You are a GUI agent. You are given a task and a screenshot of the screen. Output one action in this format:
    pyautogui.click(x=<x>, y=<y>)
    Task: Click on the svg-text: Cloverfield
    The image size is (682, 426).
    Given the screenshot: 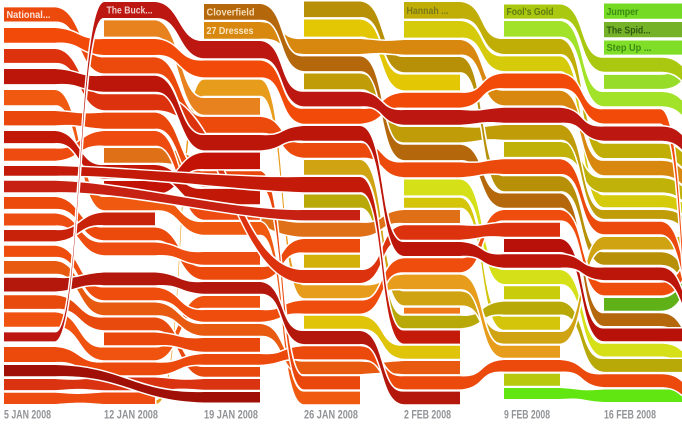 What is the action you would take?
    pyautogui.click(x=231, y=13)
    